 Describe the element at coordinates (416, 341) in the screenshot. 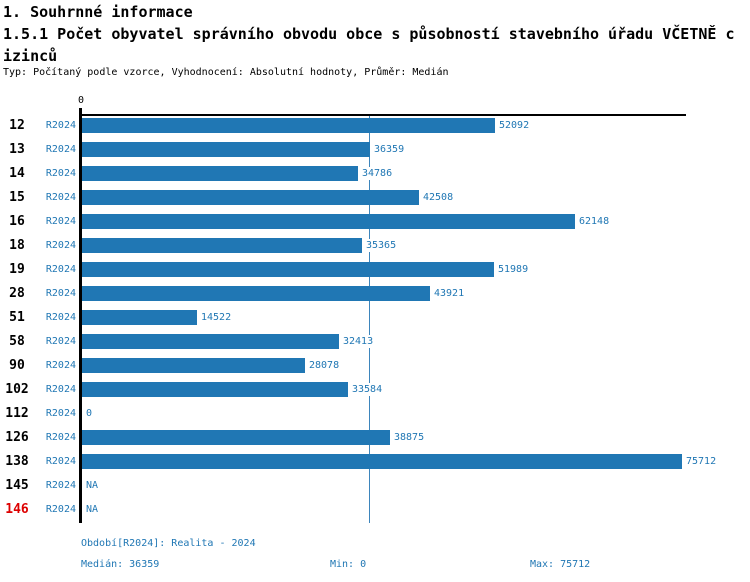

I see `row-bar-track: 32413` at that location.